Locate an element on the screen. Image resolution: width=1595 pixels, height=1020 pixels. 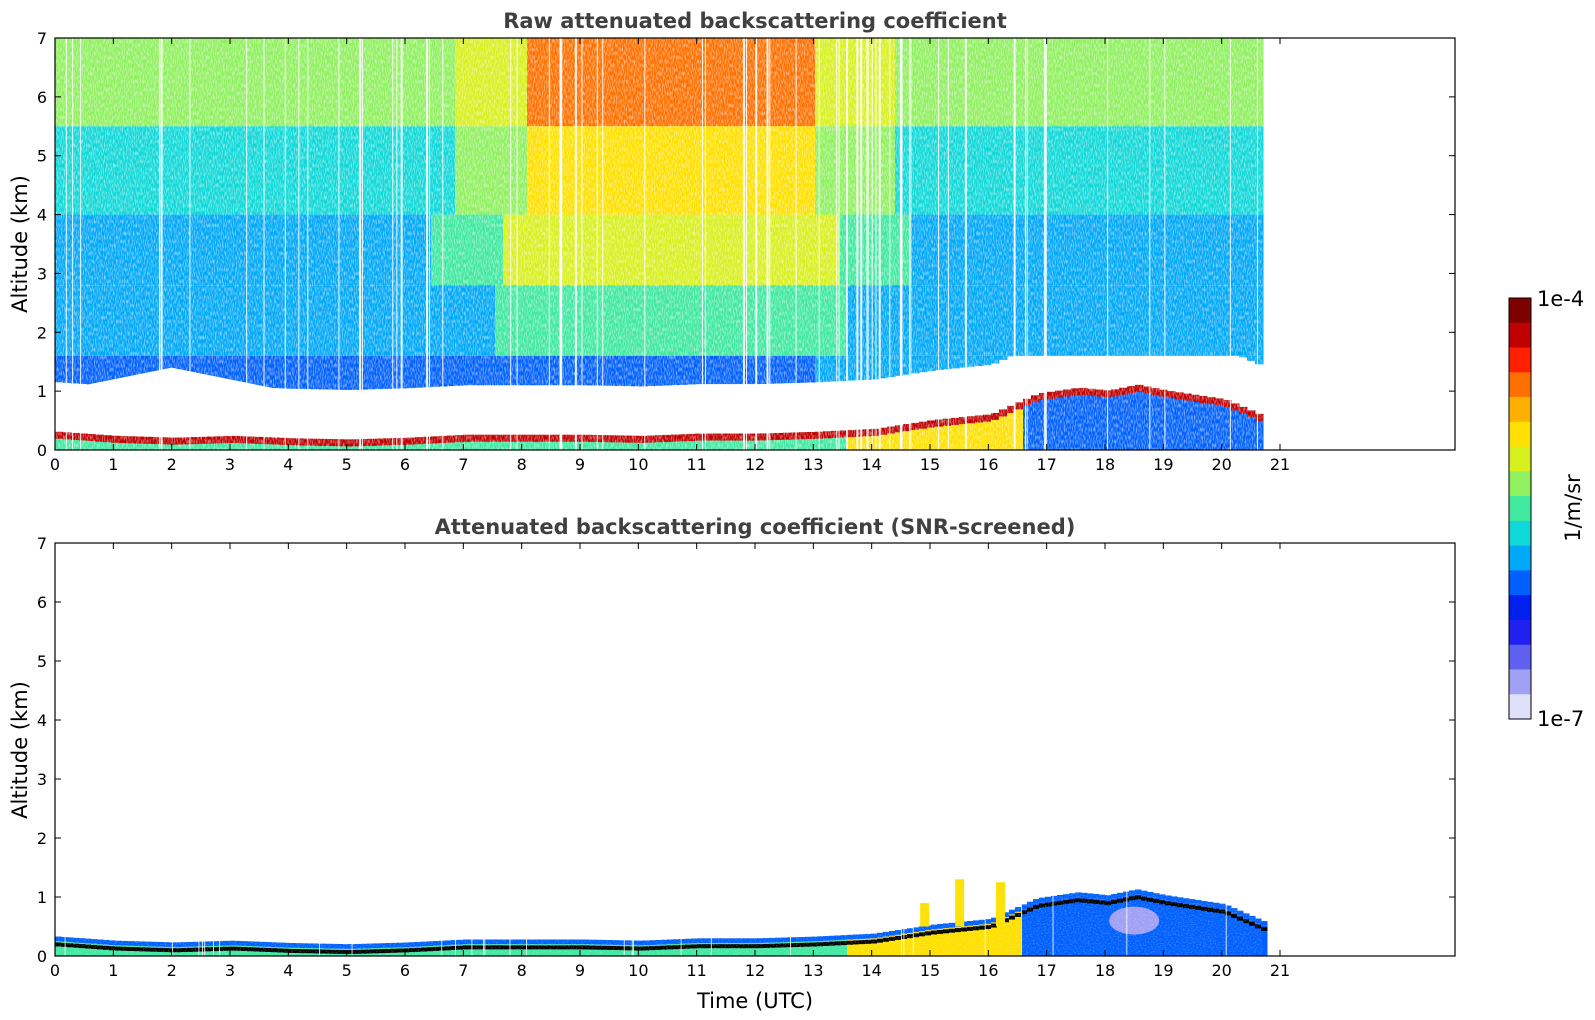
y-tick-label: 1 is located at coordinates (42, 897).